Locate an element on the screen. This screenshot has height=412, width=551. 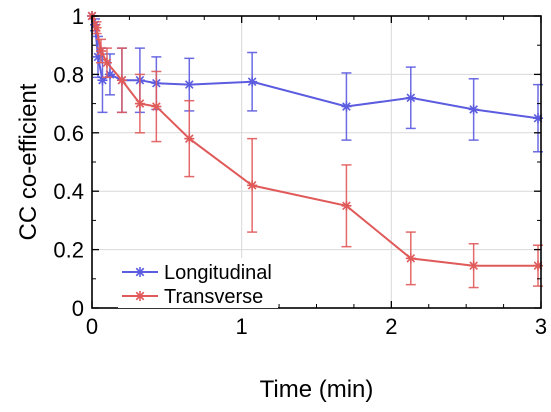
y-tick-label: 1 is located at coordinates (78, 16).